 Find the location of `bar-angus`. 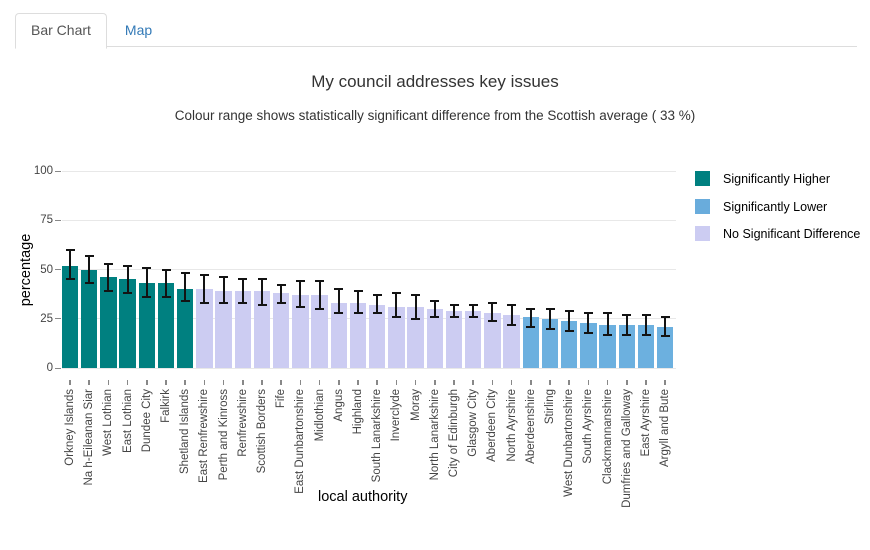

bar-angus is located at coordinates (339, 335).